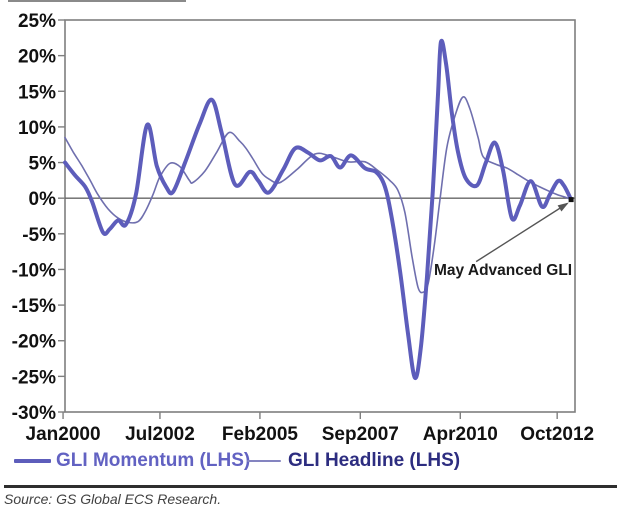  What do you see at coordinates (43, 164) in the screenshot?
I see `y-tick-label: 5%` at bounding box center [43, 164].